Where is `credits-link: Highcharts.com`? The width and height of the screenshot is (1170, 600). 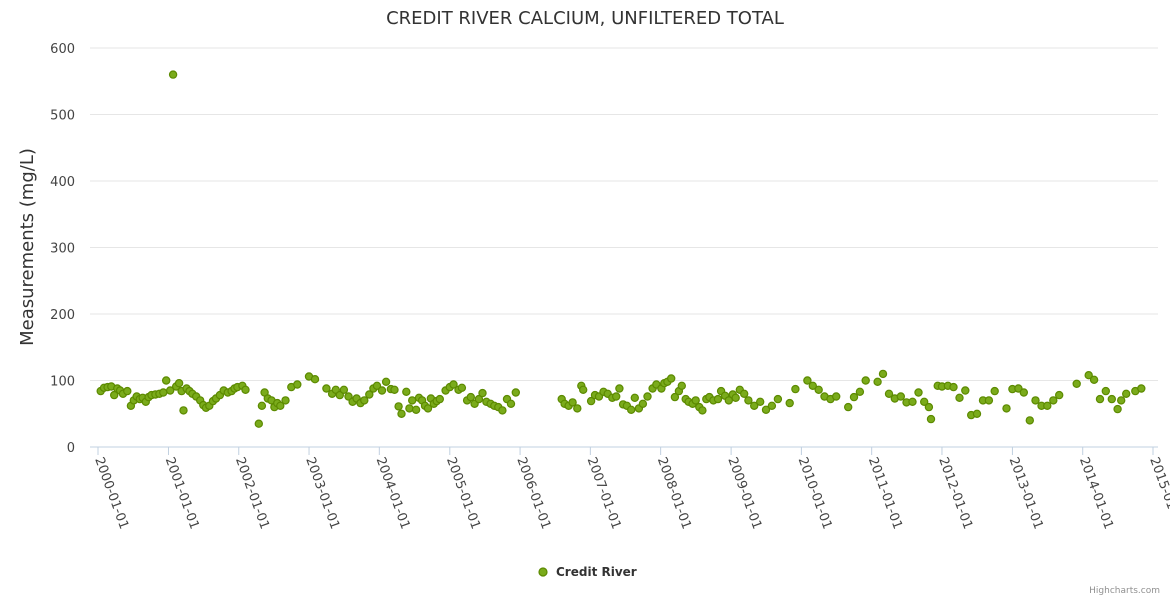
credits-link: Highcharts.com is located at coordinates (1124, 591).